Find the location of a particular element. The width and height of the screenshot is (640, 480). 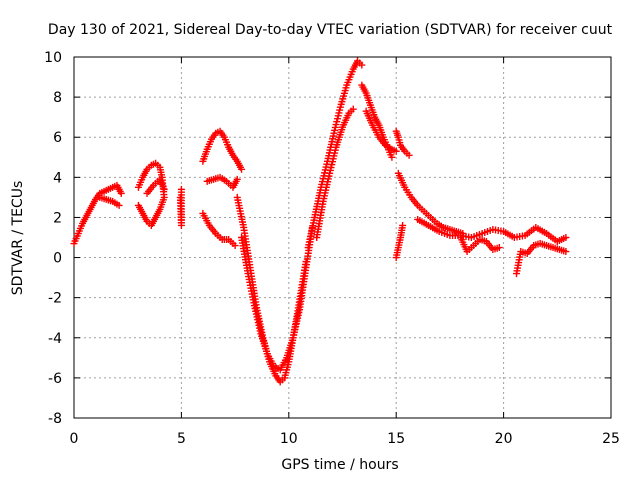

y-tick-label: 4 is located at coordinates (57, 178).